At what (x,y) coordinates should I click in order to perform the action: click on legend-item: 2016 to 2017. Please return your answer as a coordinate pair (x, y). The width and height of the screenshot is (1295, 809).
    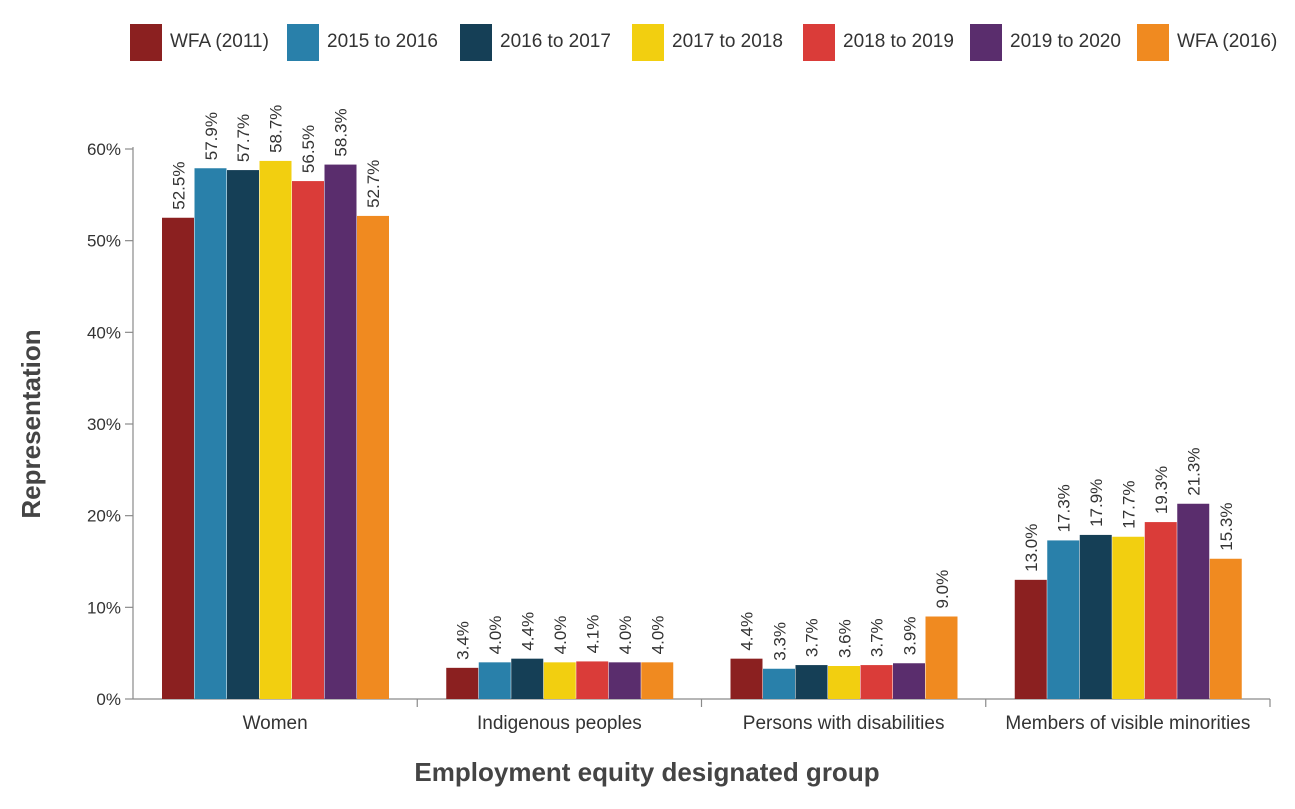
    Looking at the image, I should click on (535, 42).